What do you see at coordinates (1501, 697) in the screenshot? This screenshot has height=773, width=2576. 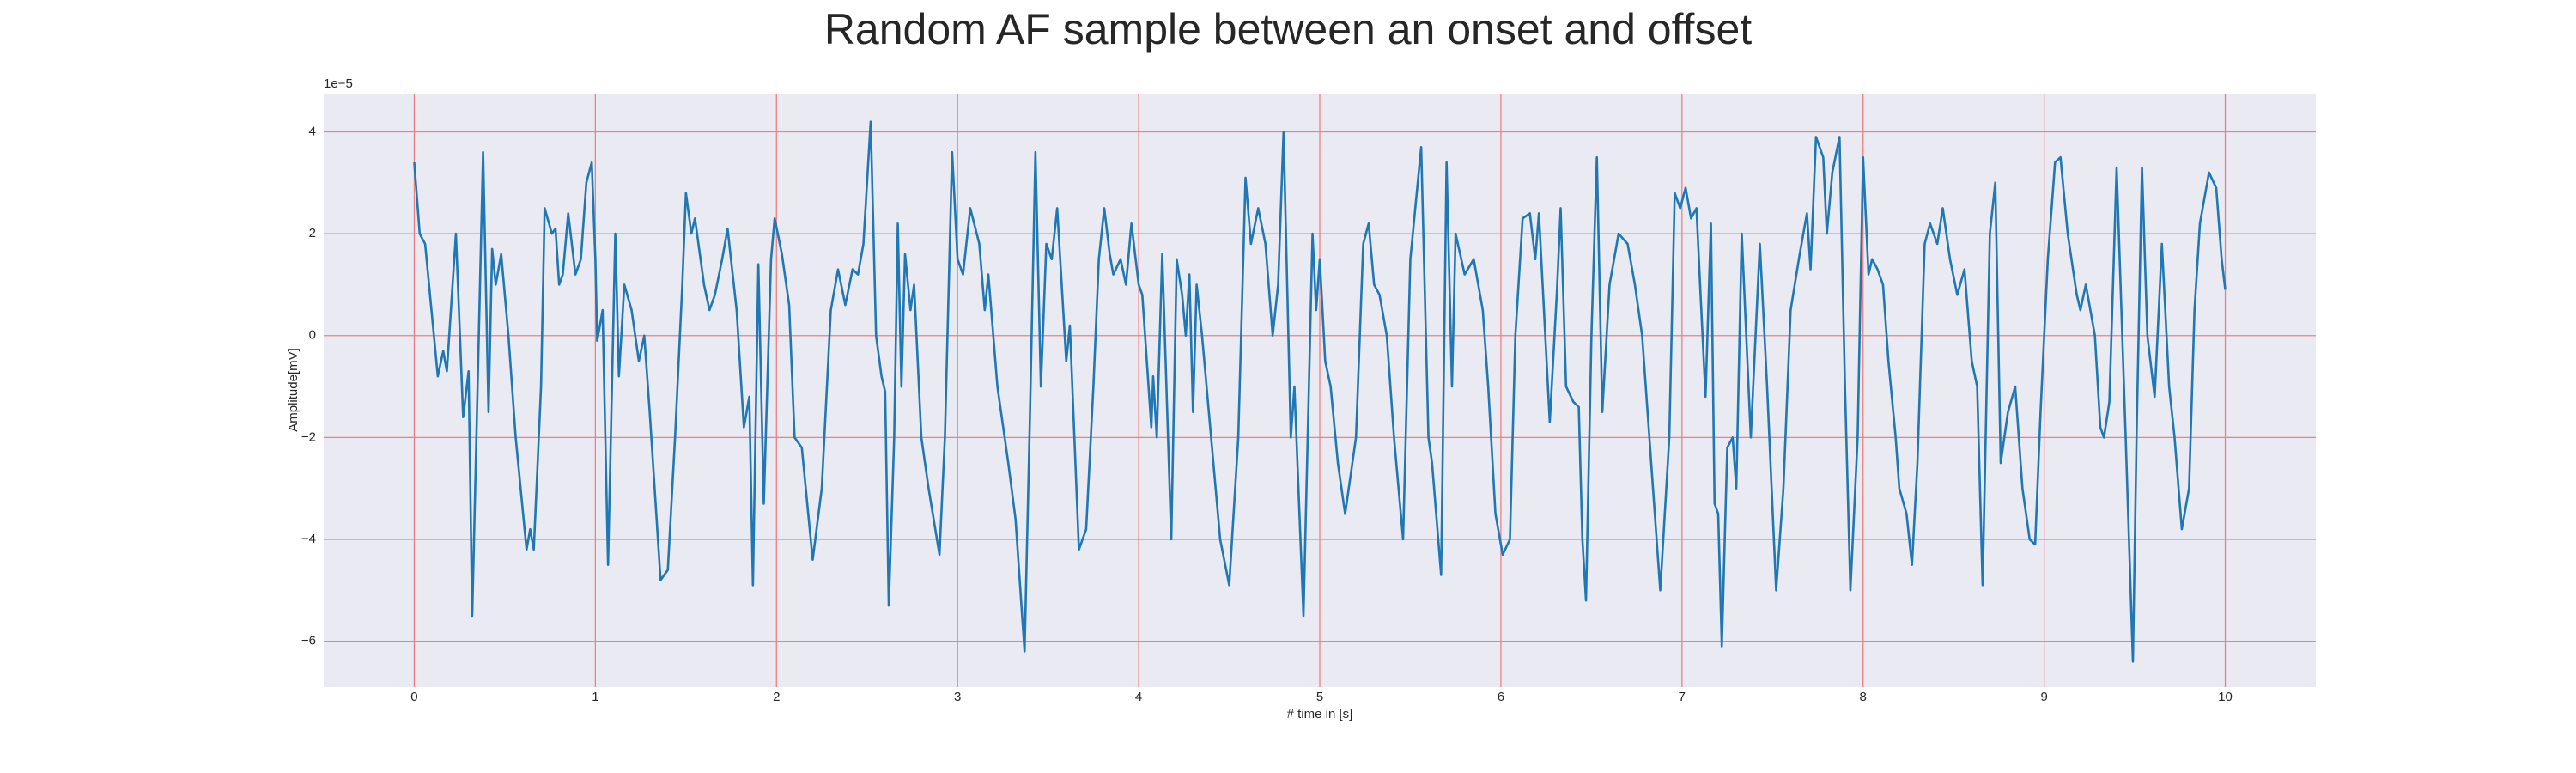 I see `x-tick-label: 6` at bounding box center [1501, 697].